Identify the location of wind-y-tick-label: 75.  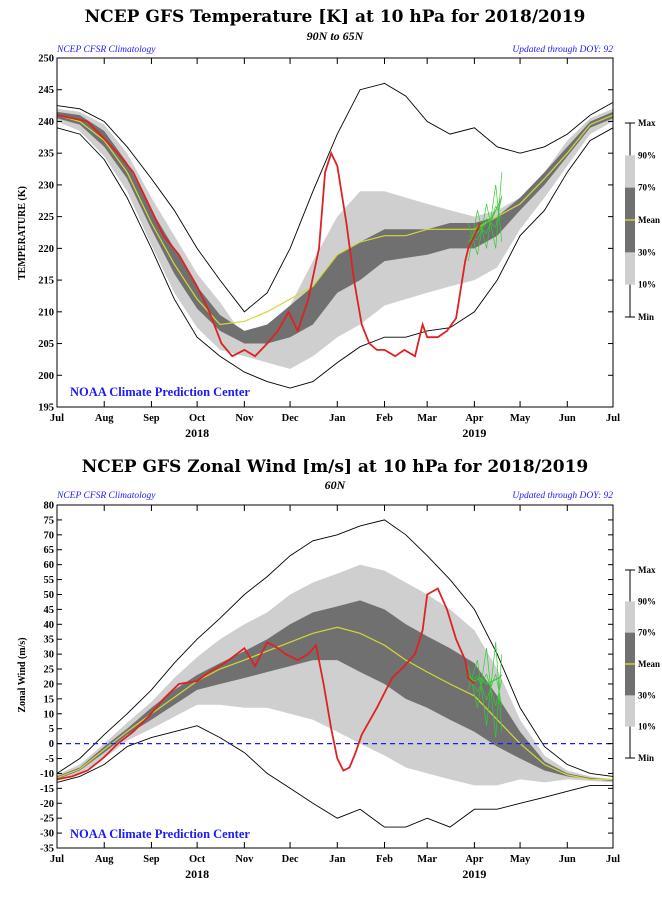
(49, 520).